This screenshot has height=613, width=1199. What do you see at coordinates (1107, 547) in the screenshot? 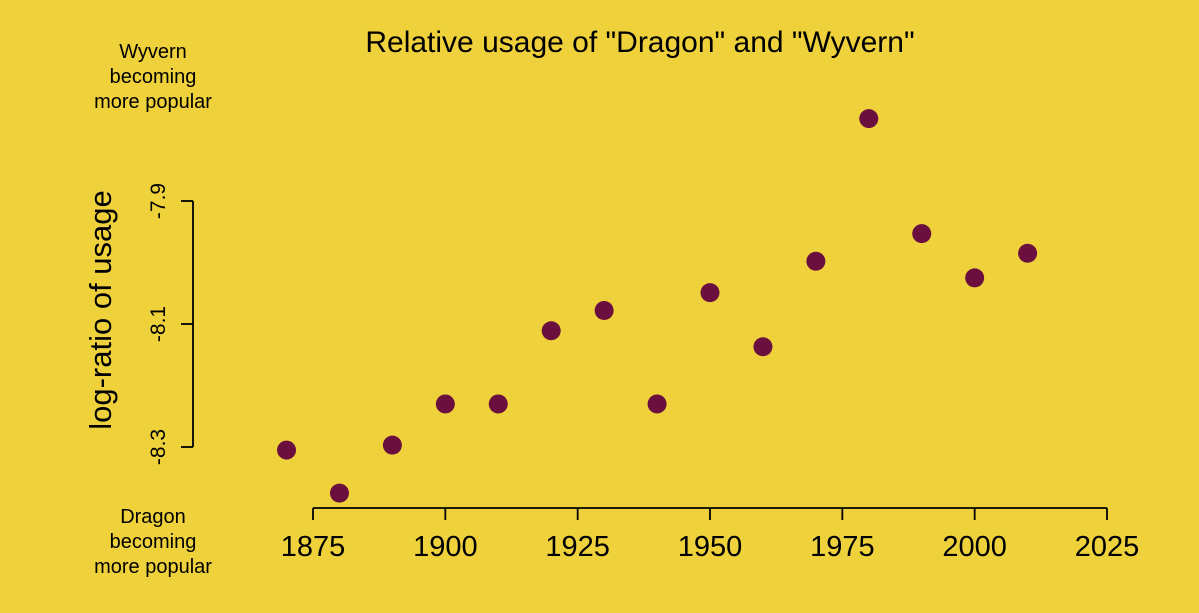
I see `x-tick-label: 2025` at bounding box center [1107, 547].